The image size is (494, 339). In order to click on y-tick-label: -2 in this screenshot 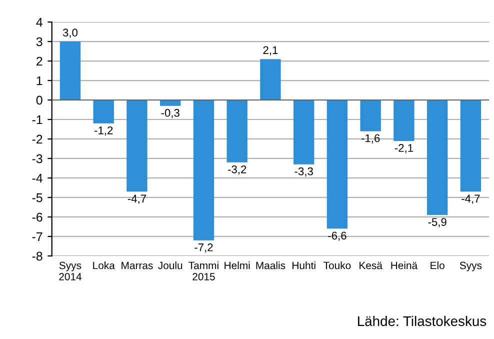, I will do `click(37, 139)`.